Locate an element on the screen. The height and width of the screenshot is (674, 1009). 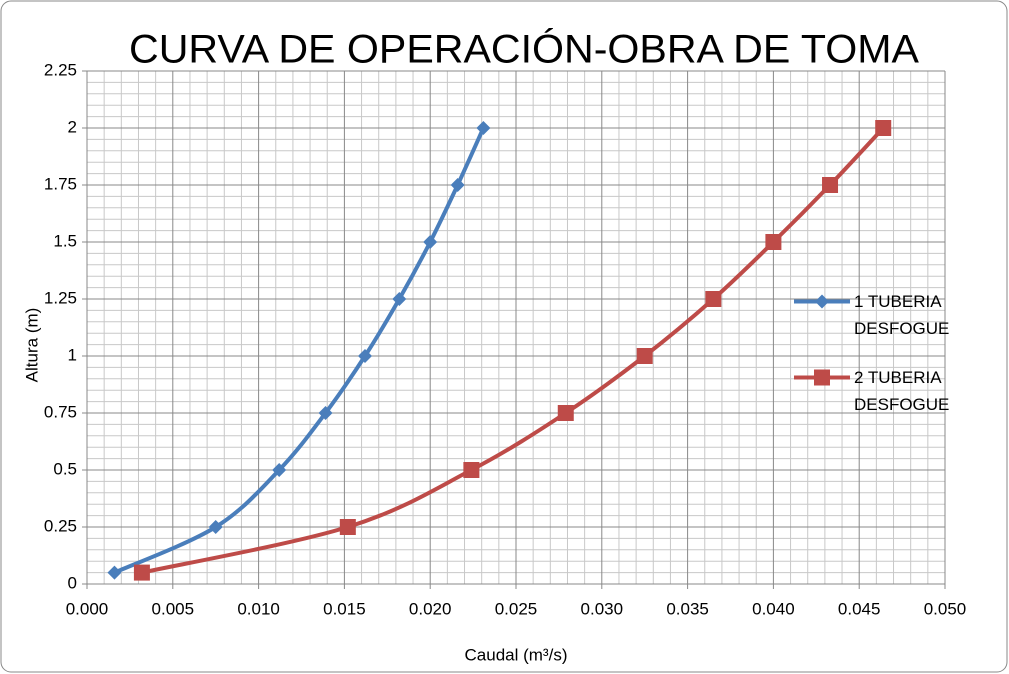
y-tick-label: 0.25 is located at coordinates (60, 525).